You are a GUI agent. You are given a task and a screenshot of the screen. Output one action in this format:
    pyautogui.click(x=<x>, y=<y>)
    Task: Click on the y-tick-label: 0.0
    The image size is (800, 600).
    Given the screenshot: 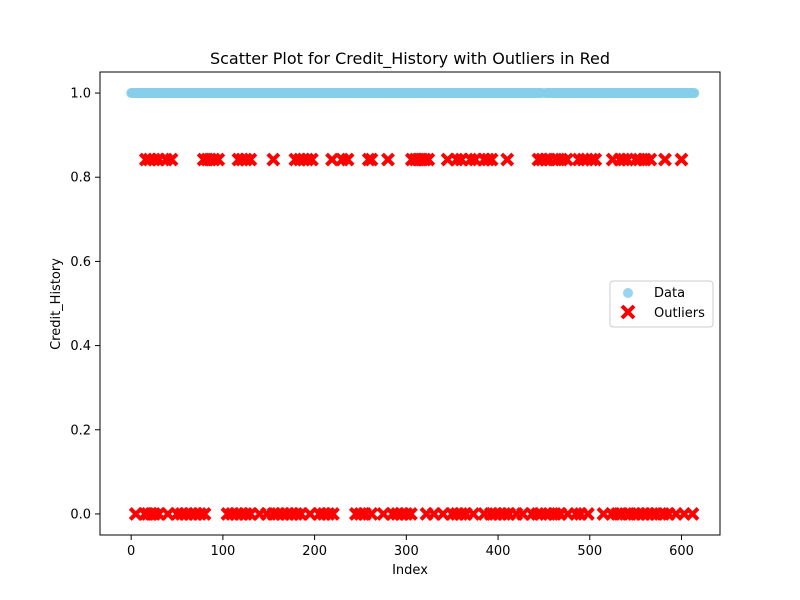 What is the action you would take?
    pyautogui.click(x=80, y=514)
    